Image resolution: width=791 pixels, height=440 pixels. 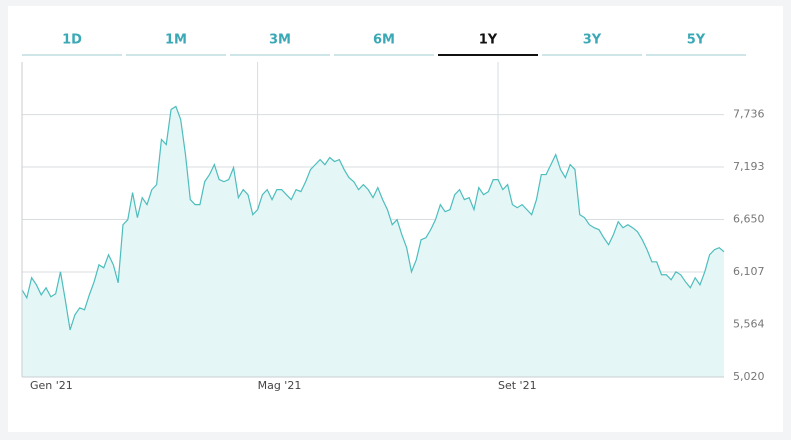 What do you see at coordinates (51, 385) in the screenshot?
I see `x-tick-label: Gen '21` at bounding box center [51, 385].